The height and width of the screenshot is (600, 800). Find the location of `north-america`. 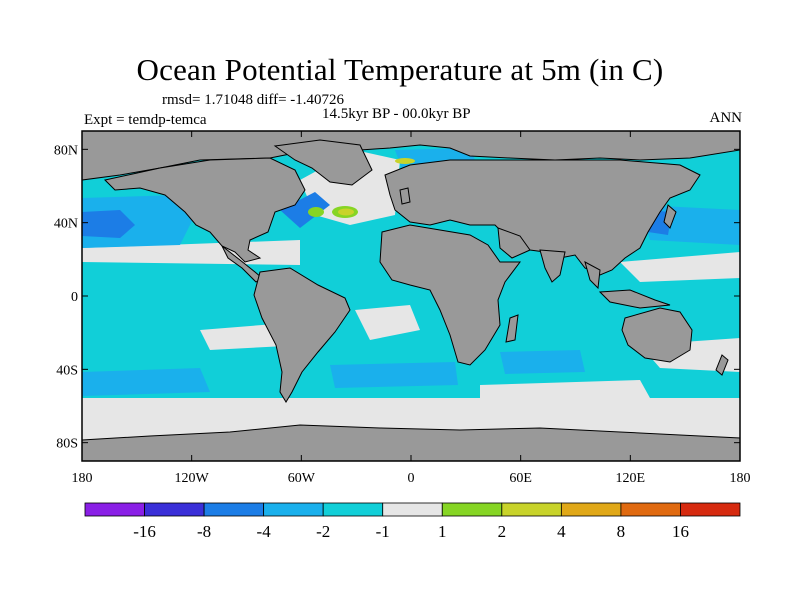

north-america is located at coordinates (204, 210).